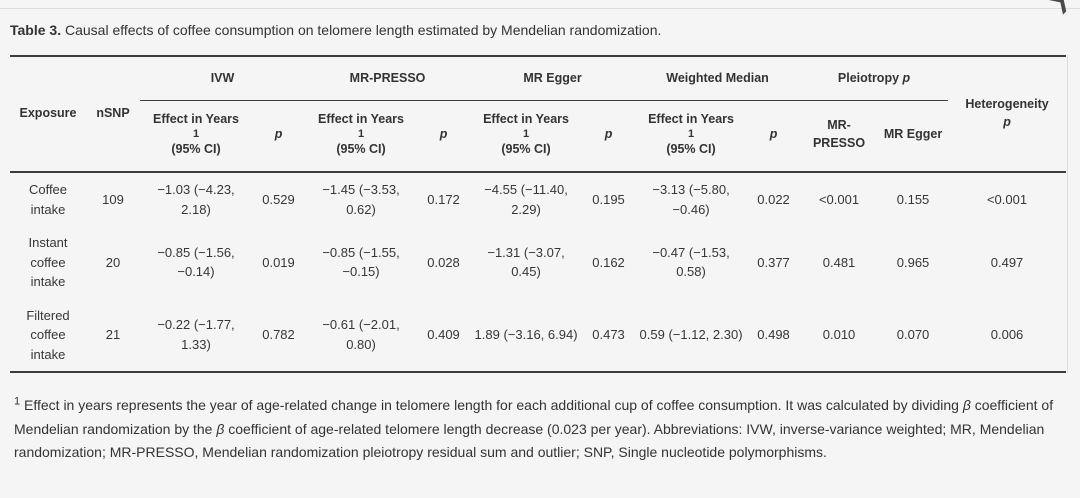 This screenshot has height=498, width=1080. I want to click on cell-pleio-presso: <0.001, so click(839, 199).